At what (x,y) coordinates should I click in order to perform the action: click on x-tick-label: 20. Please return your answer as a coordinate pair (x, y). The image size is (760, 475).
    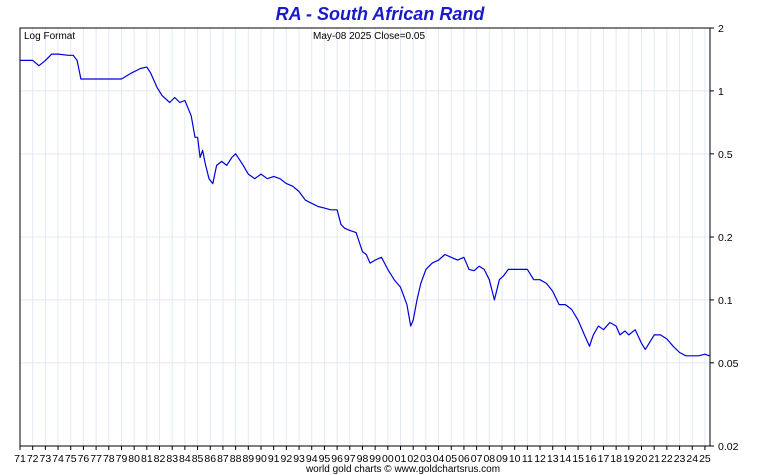
    Looking at the image, I should click on (642, 459).